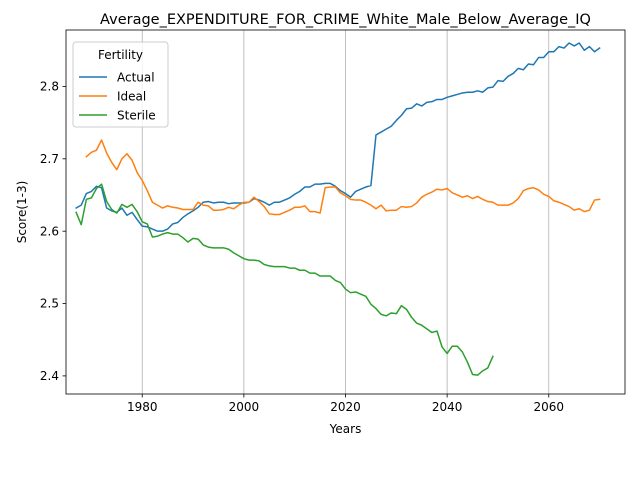 The width and height of the screenshot is (640, 484). What do you see at coordinates (345, 429) in the screenshot?
I see `x-axis-label: Years` at bounding box center [345, 429].